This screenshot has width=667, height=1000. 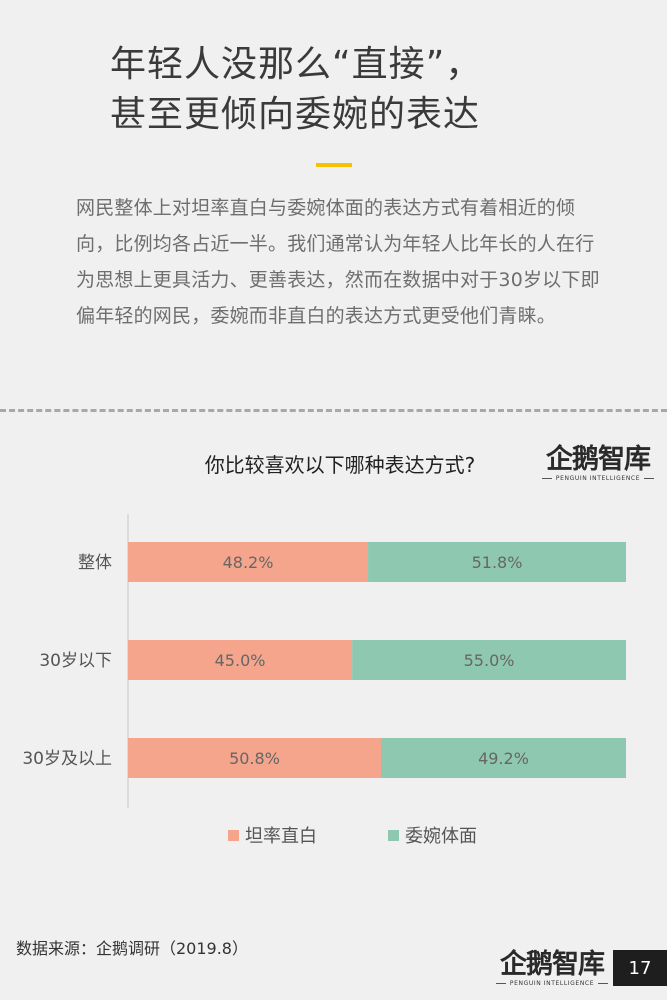 I want to click on legend-label-frank: 坦率直白, so click(x=281, y=836).